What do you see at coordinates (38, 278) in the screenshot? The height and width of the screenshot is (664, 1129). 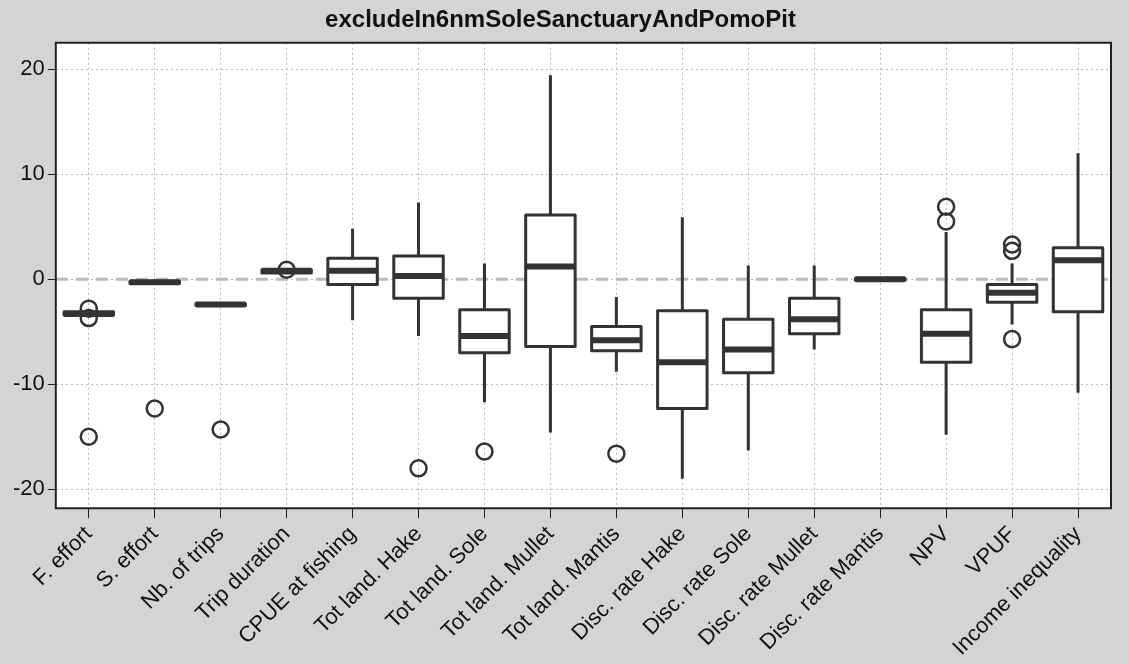 I see `y-tick-label: 0` at bounding box center [38, 278].